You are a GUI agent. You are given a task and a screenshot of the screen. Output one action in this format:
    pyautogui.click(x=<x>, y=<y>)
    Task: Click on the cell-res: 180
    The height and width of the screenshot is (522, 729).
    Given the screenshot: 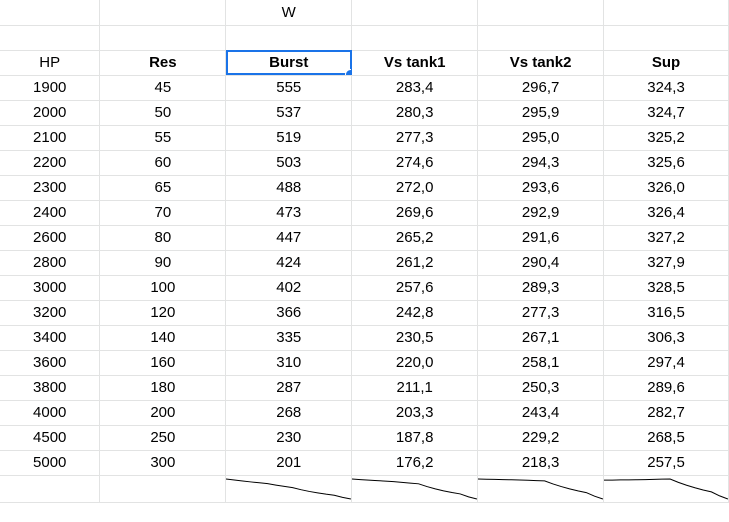 What is the action you would take?
    pyautogui.click(x=163, y=387)
    